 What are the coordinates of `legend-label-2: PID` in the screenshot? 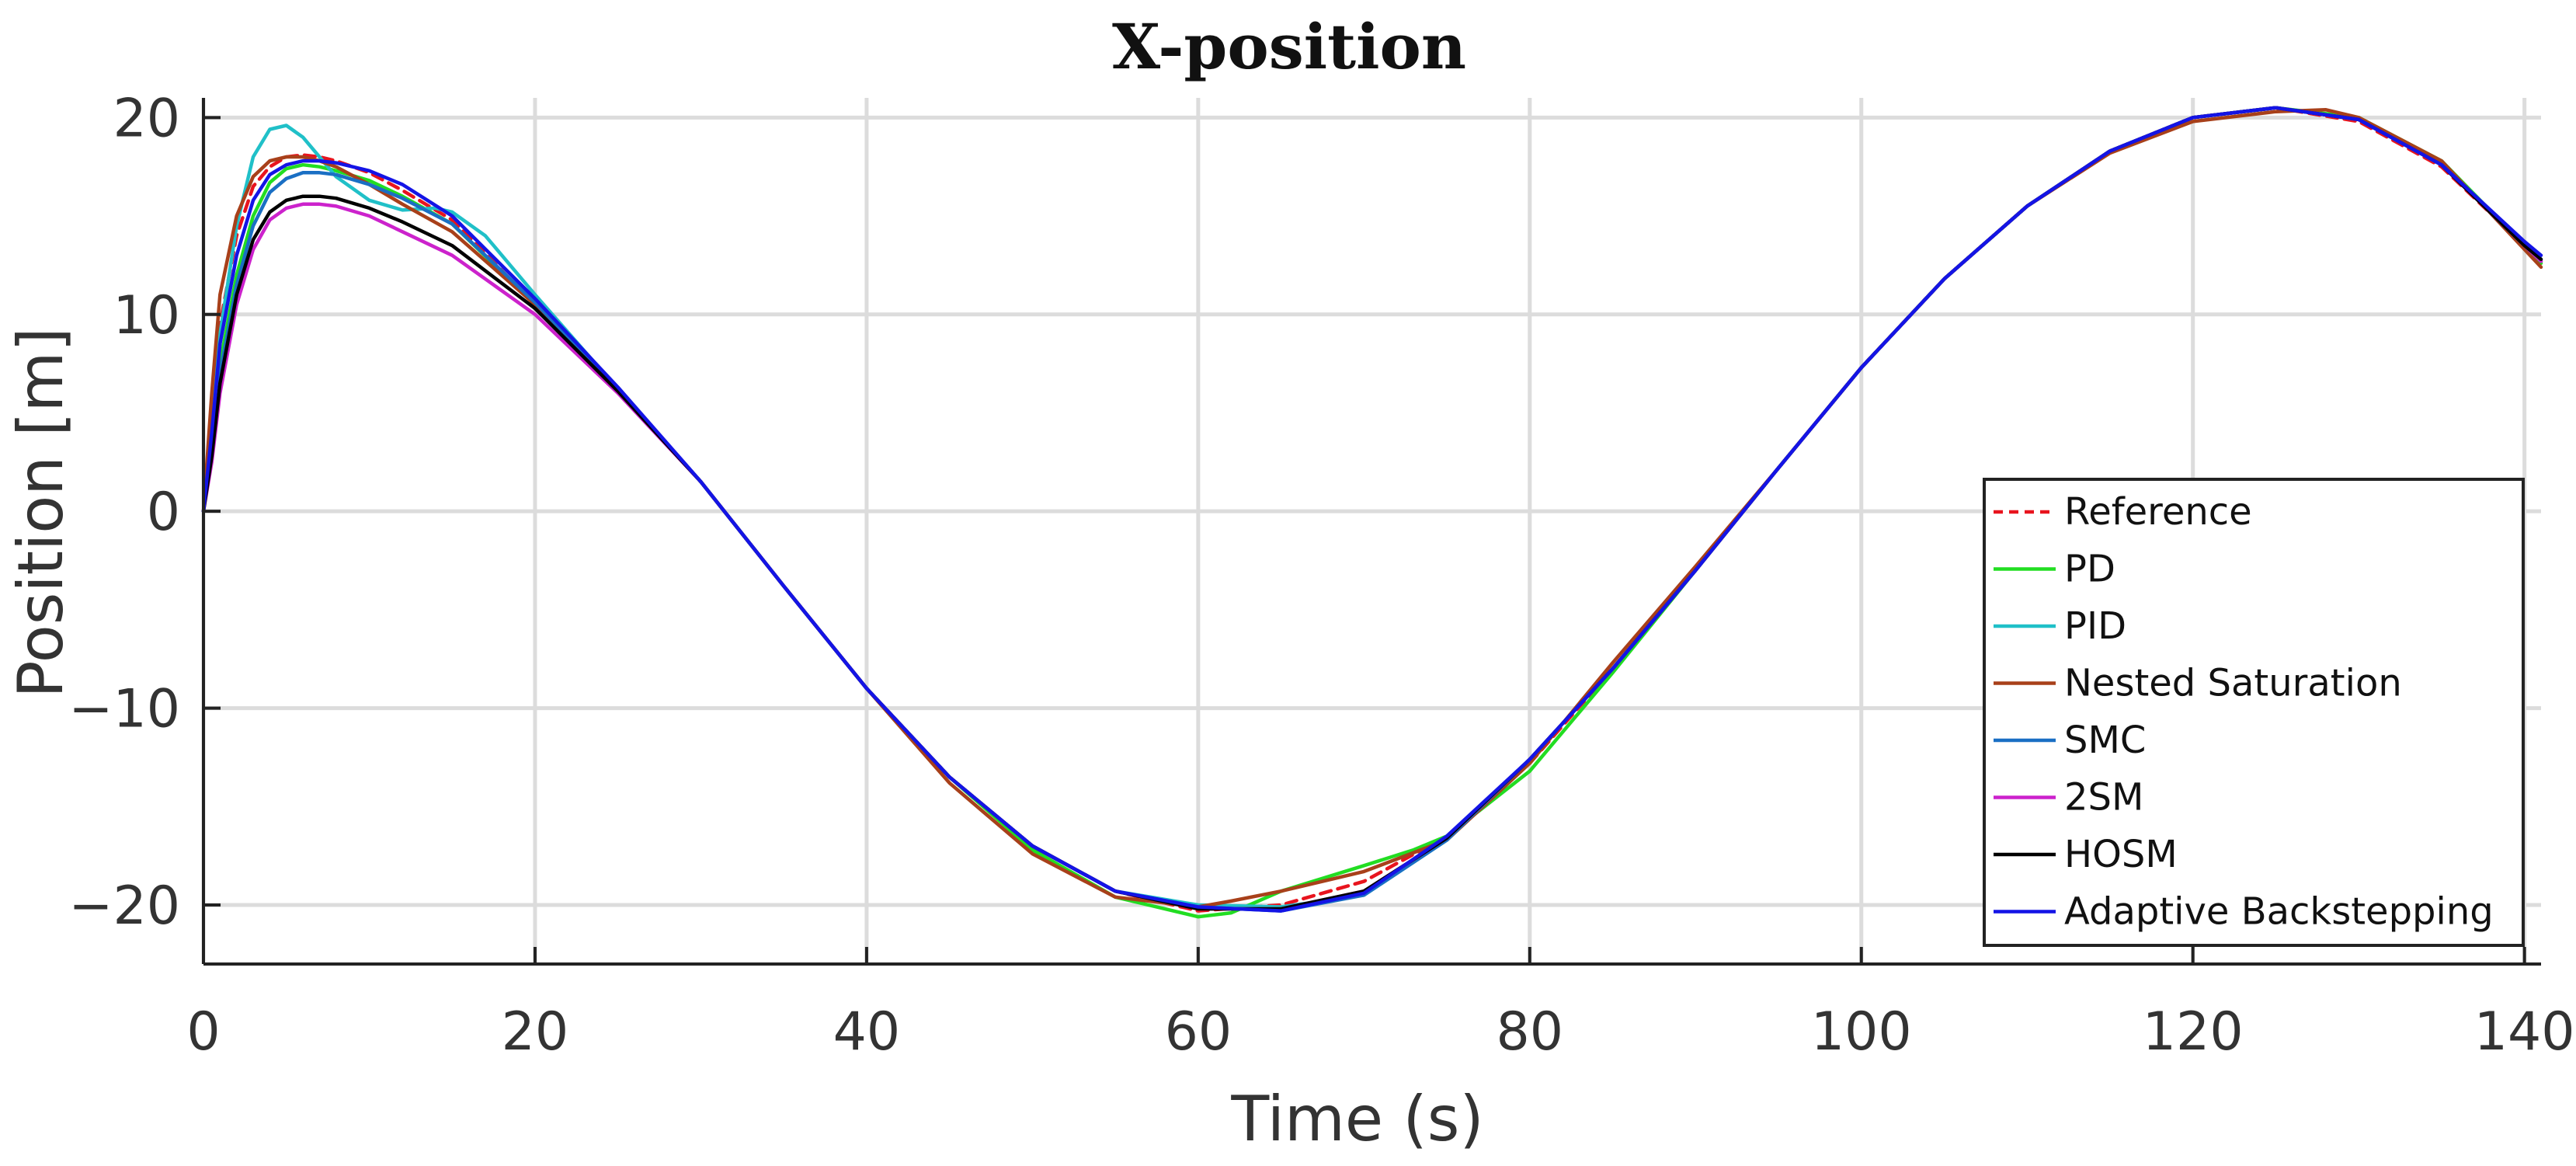 It's located at (2095, 626).